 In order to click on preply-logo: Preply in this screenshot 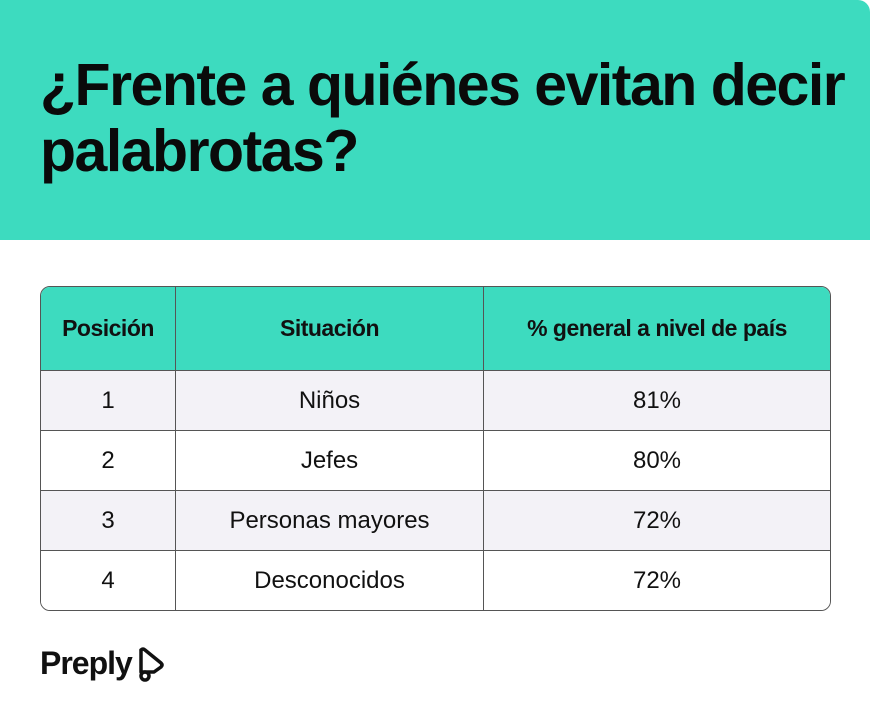, I will do `click(103, 663)`.